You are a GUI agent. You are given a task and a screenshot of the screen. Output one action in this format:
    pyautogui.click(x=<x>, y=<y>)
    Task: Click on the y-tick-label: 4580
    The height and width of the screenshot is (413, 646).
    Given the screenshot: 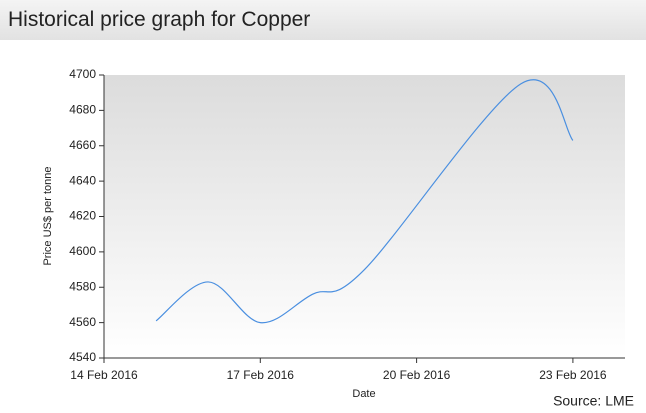 What is the action you would take?
    pyautogui.click(x=82, y=286)
    